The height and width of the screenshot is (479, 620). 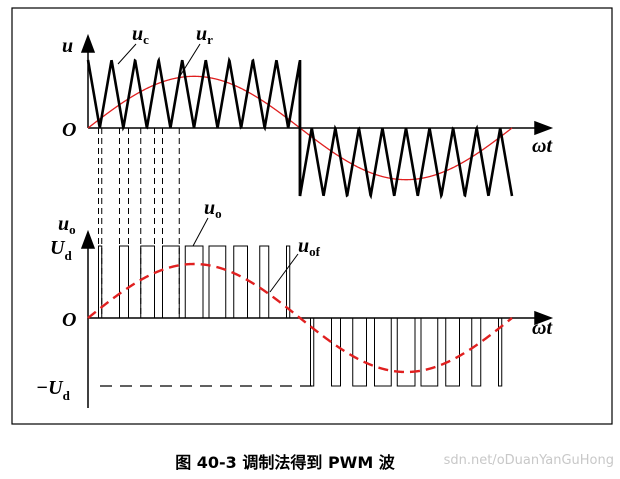 What do you see at coordinates (204, 35) in the screenshot?
I see `label: ur` at bounding box center [204, 35].